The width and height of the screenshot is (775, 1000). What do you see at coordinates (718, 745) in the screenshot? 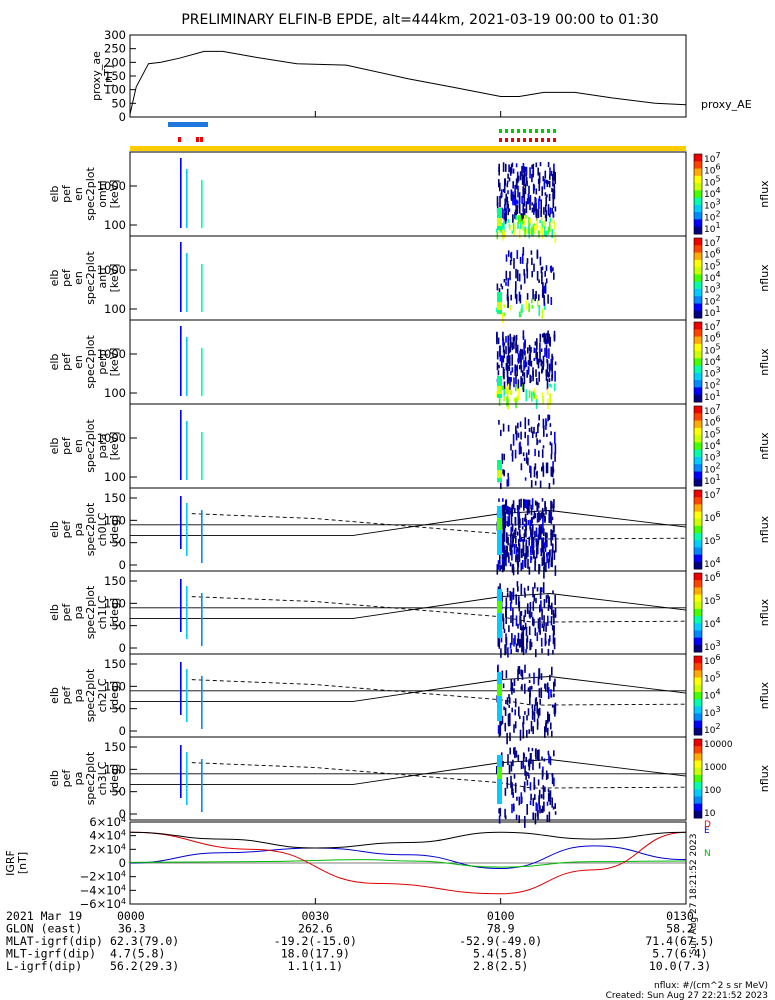
I see `colorbar-tick: 10000` at bounding box center [718, 745].